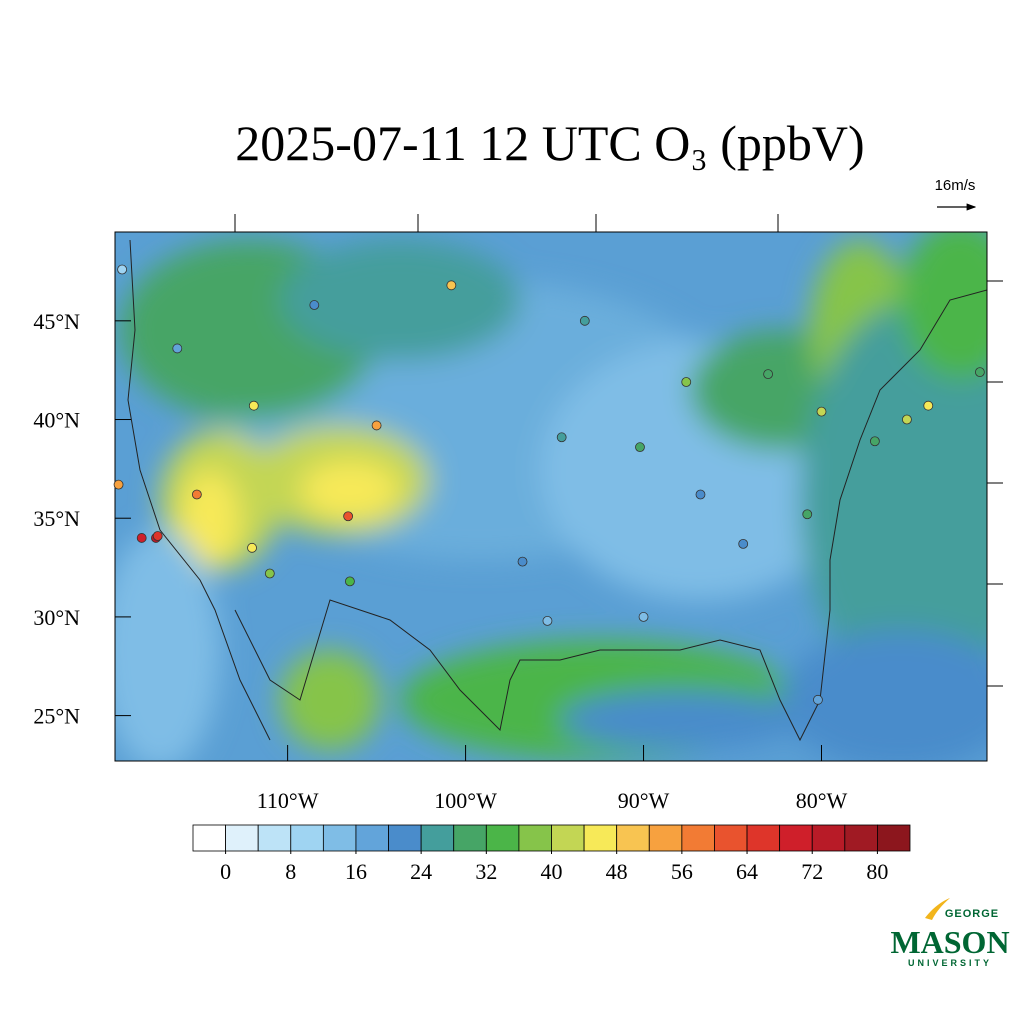  I want to click on logo: GEORGE MASON UNIVERSITY, so click(950, 933).